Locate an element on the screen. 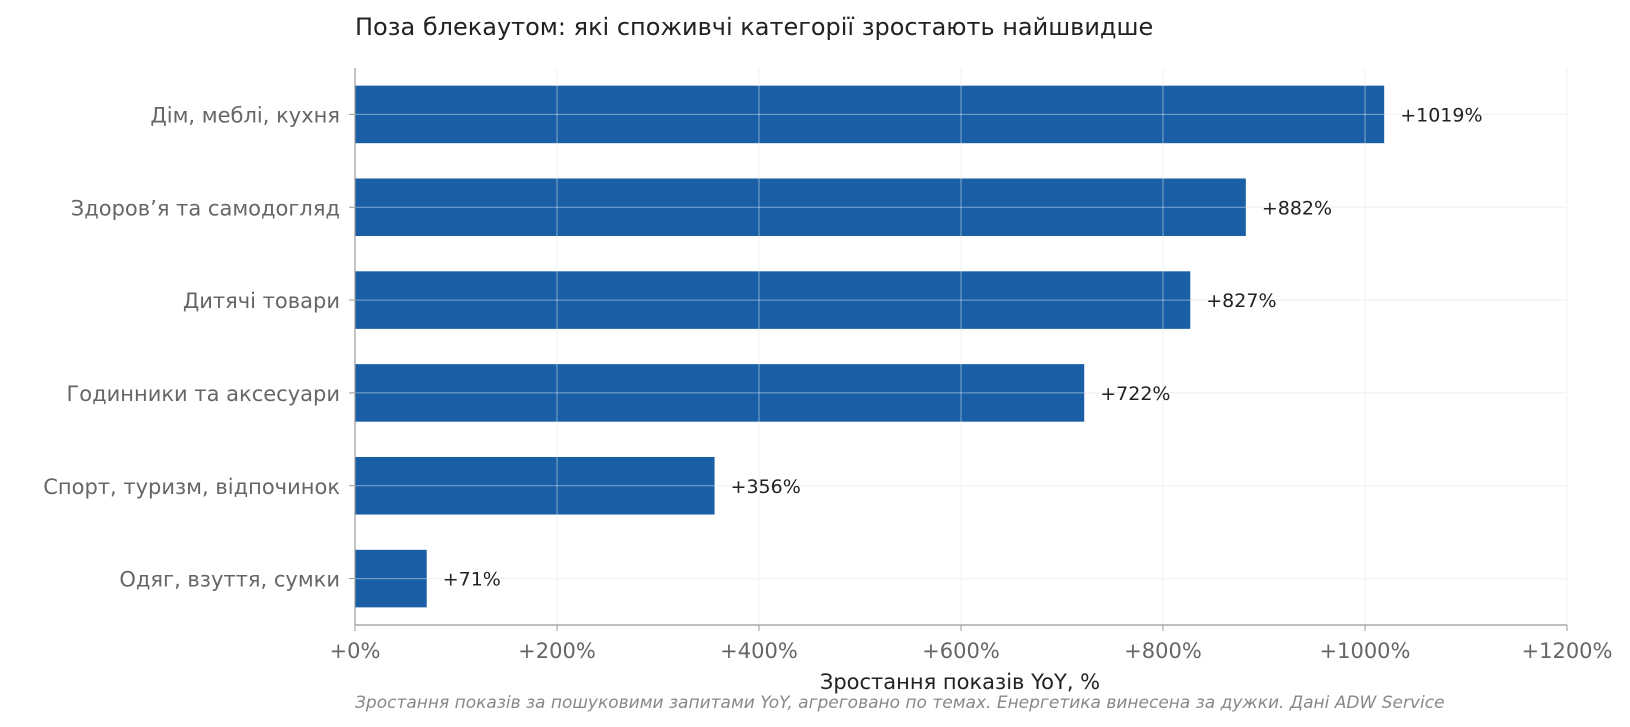 The image size is (1630, 727). data-label: +882% is located at coordinates (1297, 208).